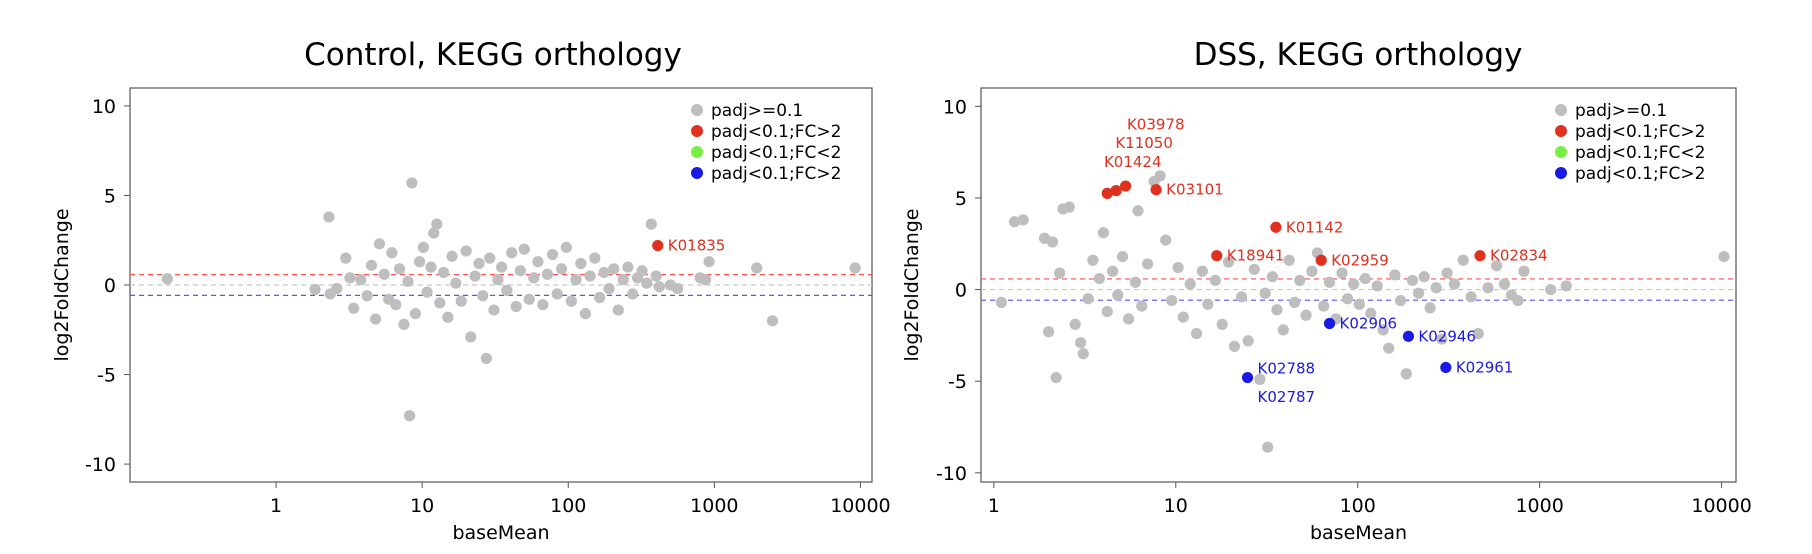  I want to click on point-label: K03978, so click(1156, 125).